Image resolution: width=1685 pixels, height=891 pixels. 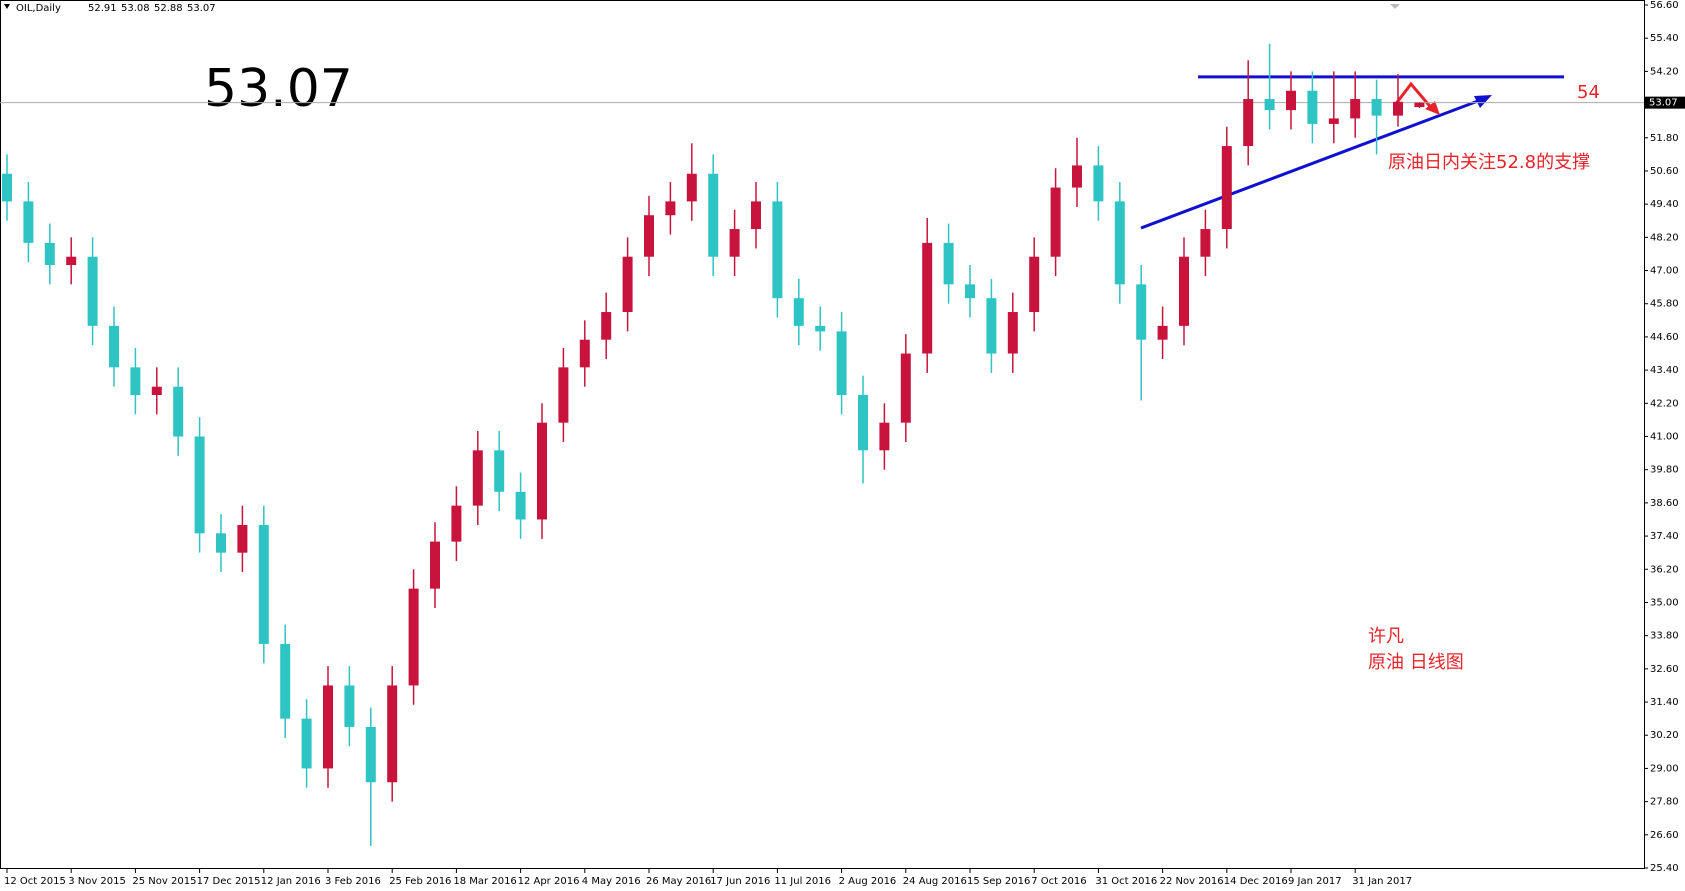 What do you see at coordinates (1664, 337) in the screenshot?
I see `y-tick-label: 44.60` at bounding box center [1664, 337].